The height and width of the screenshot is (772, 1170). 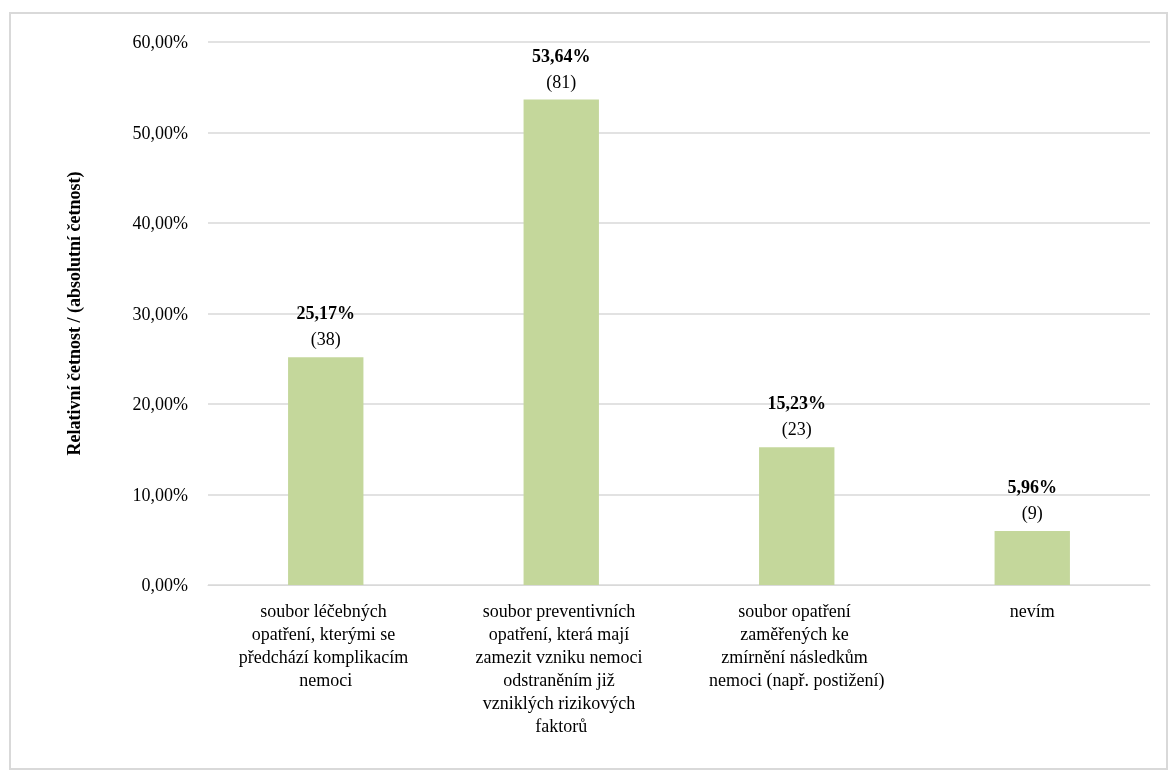 What do you see at coordinates (1032, 501) in the screenshot?
I see `data-label: 5,96% (9)` at bounding box center [1032, 501].